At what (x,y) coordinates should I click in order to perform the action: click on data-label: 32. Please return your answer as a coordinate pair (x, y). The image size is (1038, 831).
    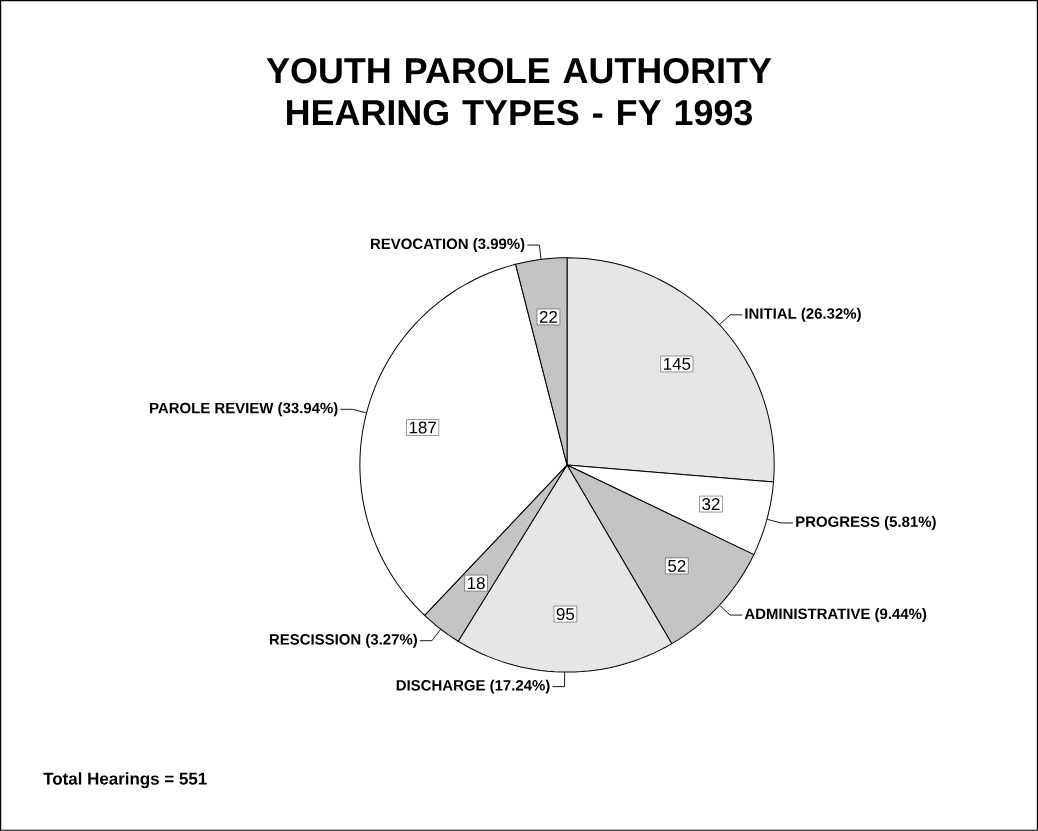
    Looking at the image, I should click on (711, 504).